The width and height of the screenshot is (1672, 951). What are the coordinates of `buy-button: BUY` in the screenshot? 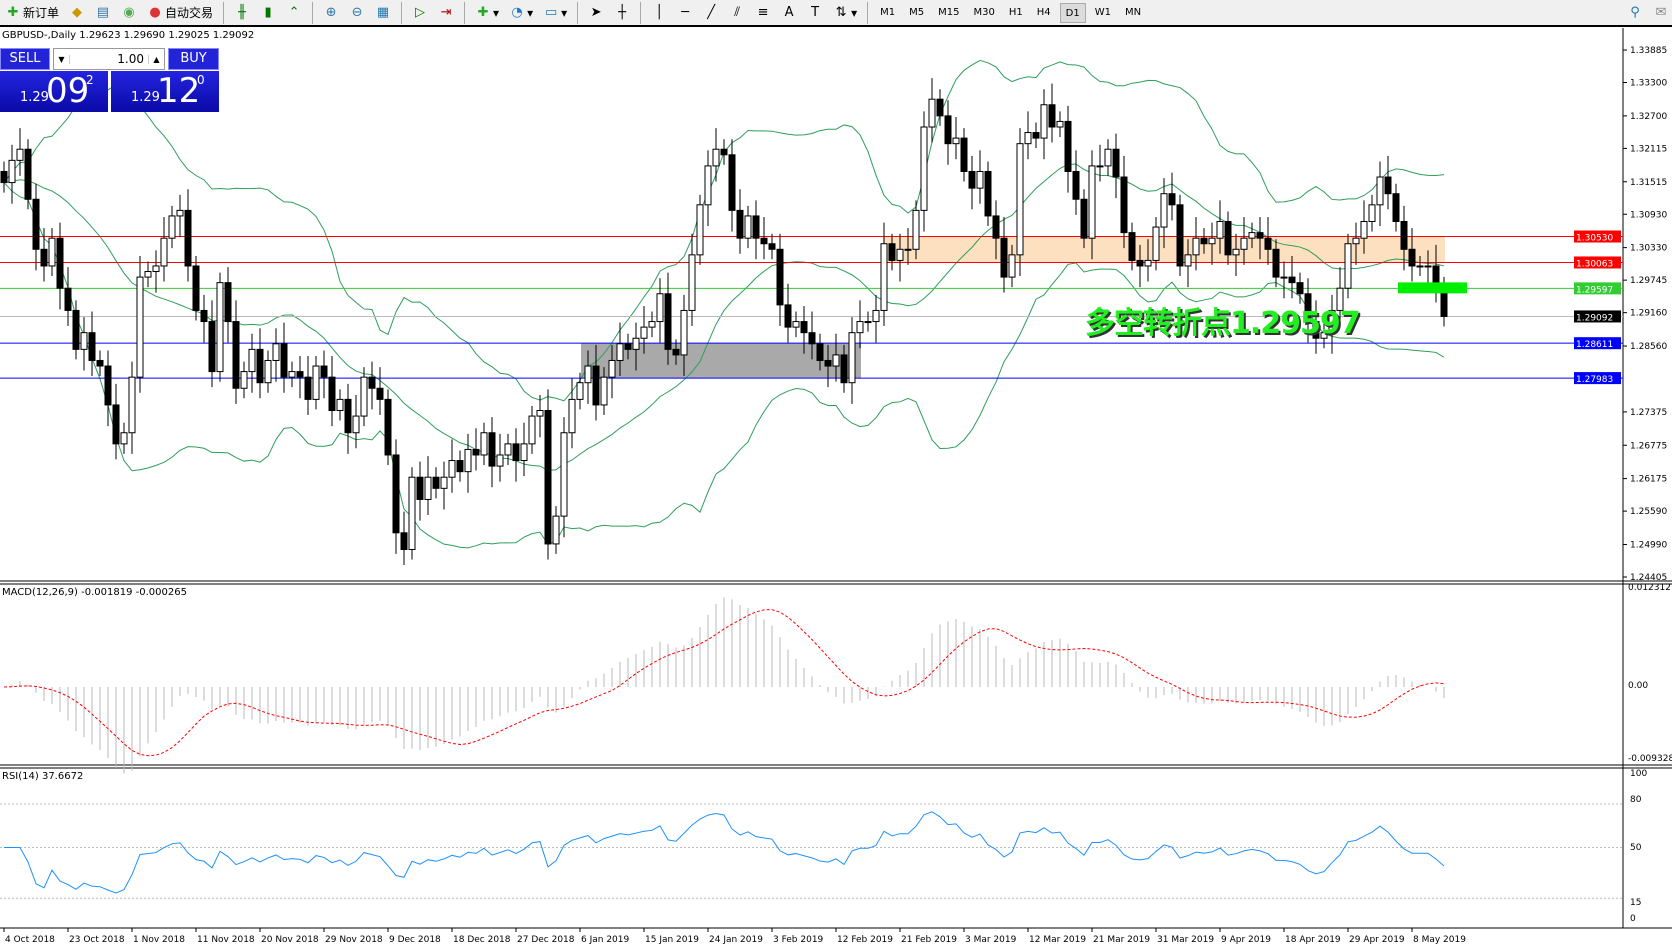 It's located at (193, 59).